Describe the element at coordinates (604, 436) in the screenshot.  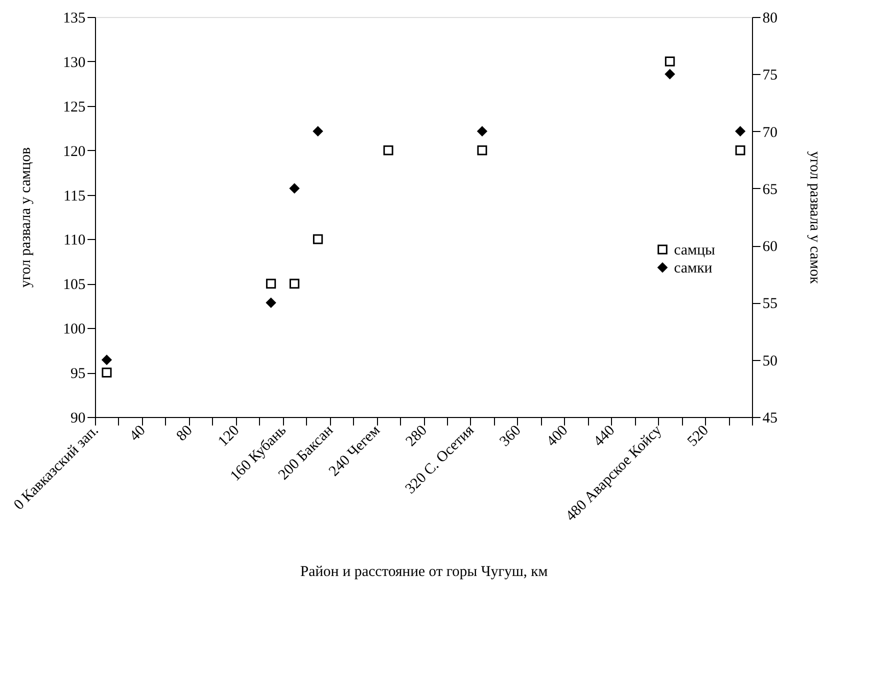
I see `x-tick-label: 440` at that location.